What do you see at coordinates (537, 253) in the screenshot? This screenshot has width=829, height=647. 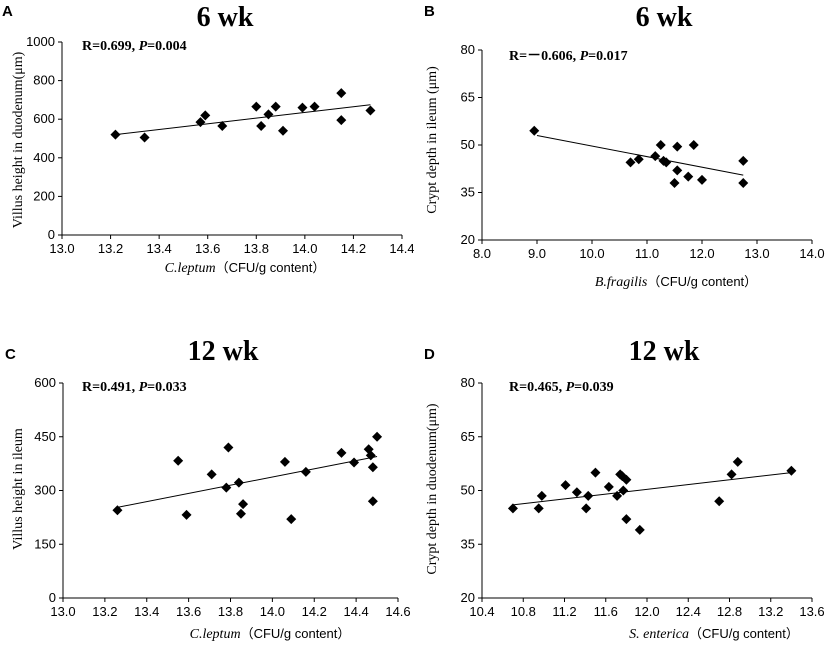 I see `x-tick-label: 9.0` at bounding box center [537, 253].